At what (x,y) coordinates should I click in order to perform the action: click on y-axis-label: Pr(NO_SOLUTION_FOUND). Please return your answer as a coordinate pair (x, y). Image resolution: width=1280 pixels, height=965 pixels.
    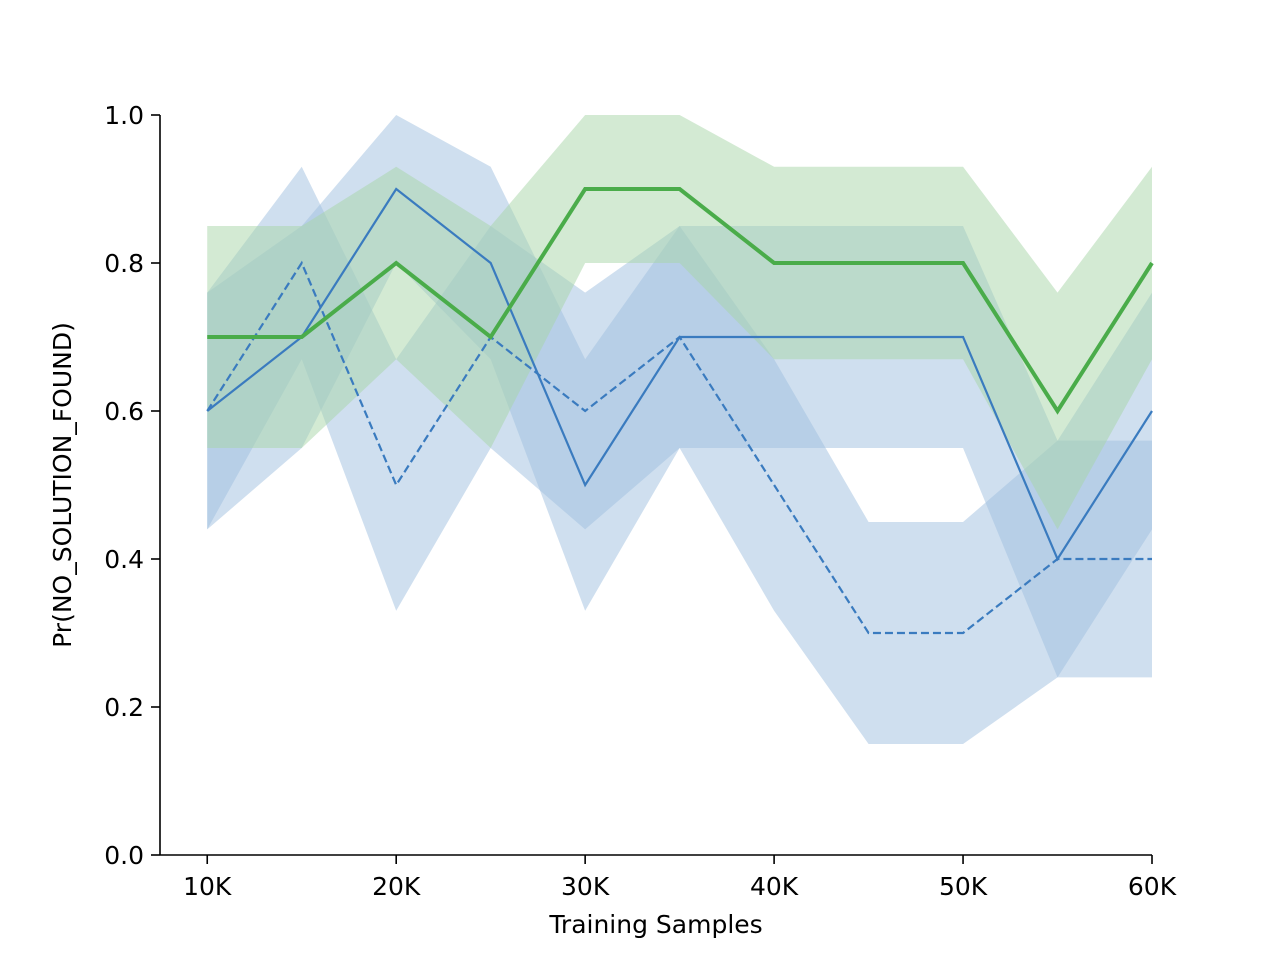
    Looking at the image, I should click on (62, 485).